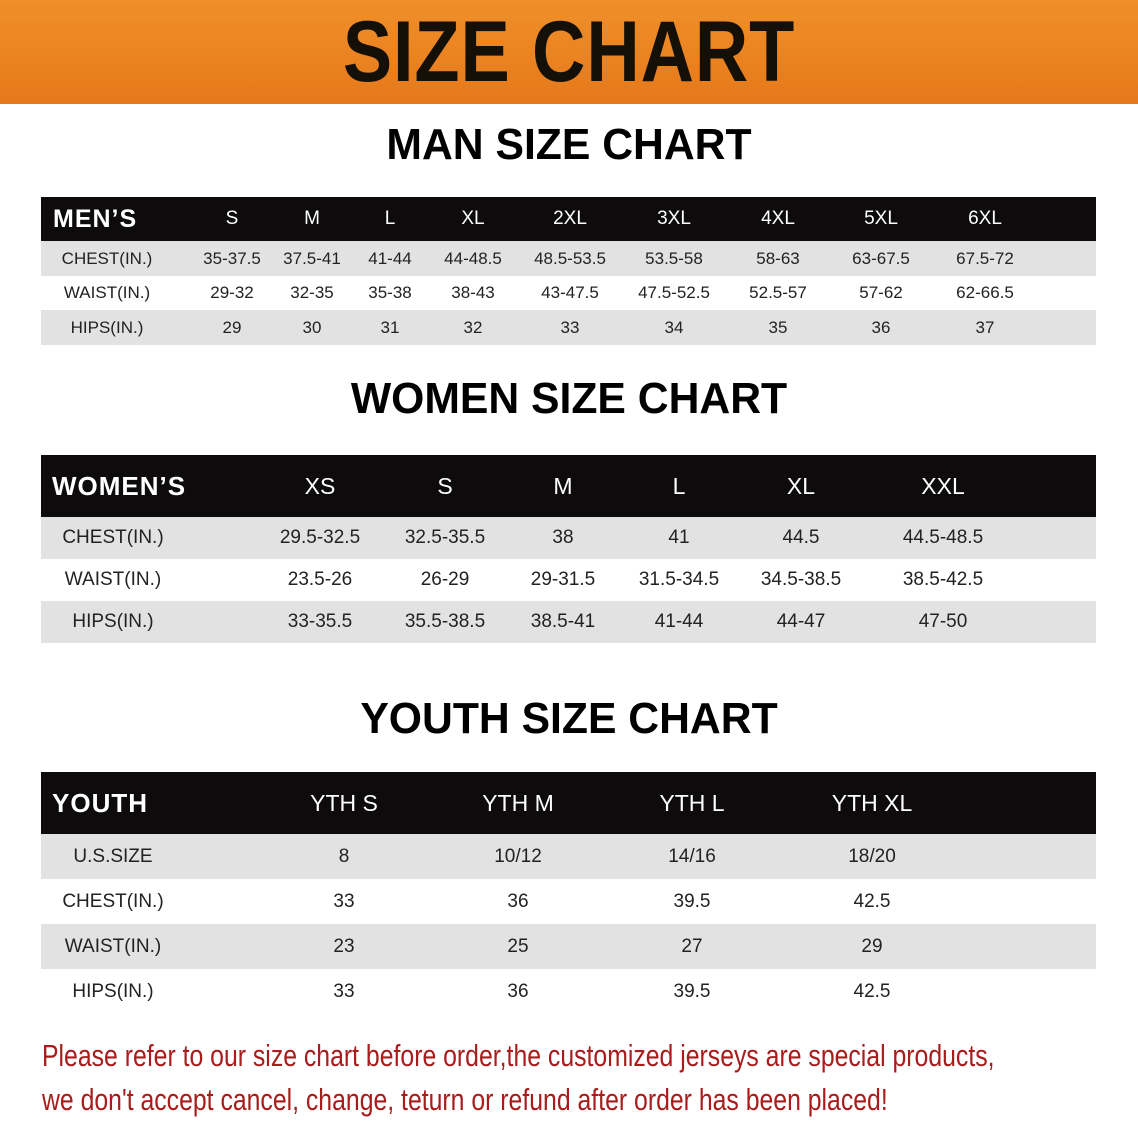  I want to click on table-cell: 29, so click(872, 946).